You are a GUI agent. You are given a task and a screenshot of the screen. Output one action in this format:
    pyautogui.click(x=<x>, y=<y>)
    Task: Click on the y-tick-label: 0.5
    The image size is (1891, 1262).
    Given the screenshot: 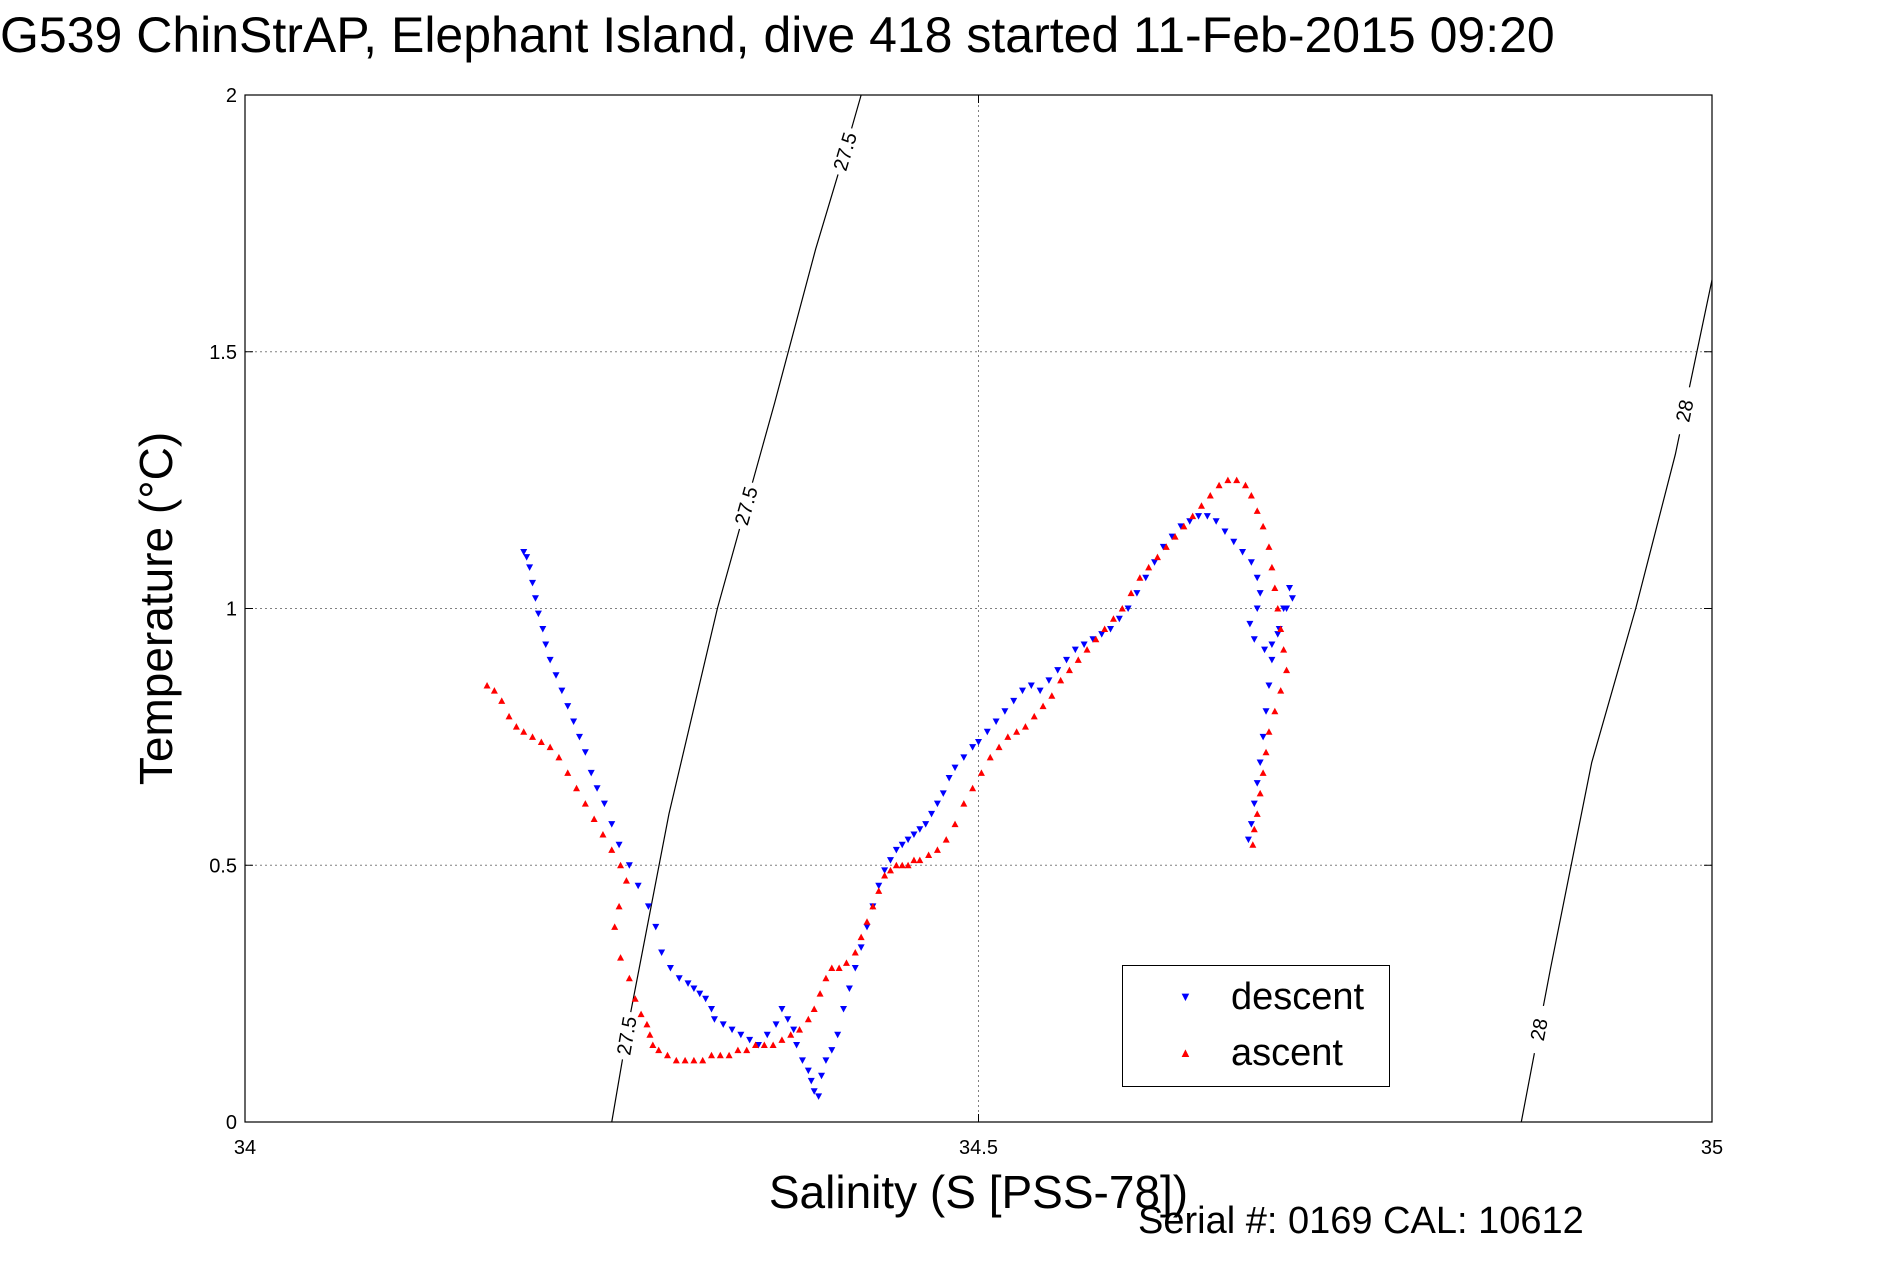 What is the action you would take?
    pyautogui.click(x=223, y=866)
    